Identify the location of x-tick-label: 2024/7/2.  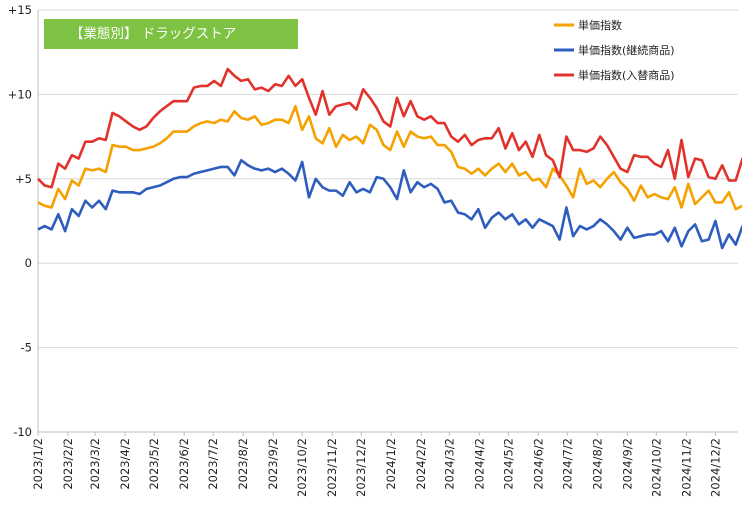
(567, 464).